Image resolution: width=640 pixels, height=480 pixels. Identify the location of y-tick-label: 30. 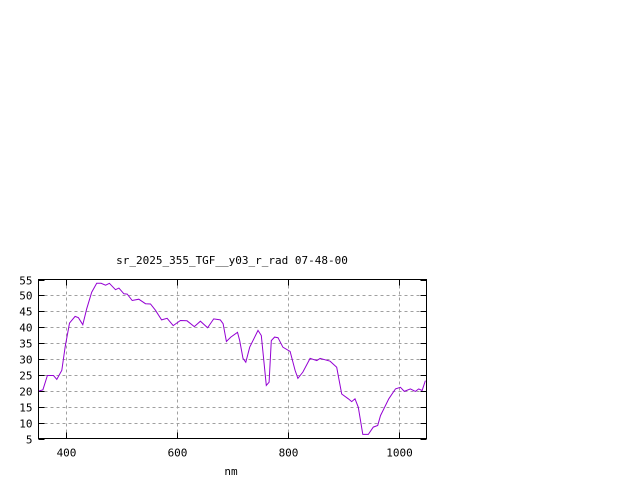
(25, 360).